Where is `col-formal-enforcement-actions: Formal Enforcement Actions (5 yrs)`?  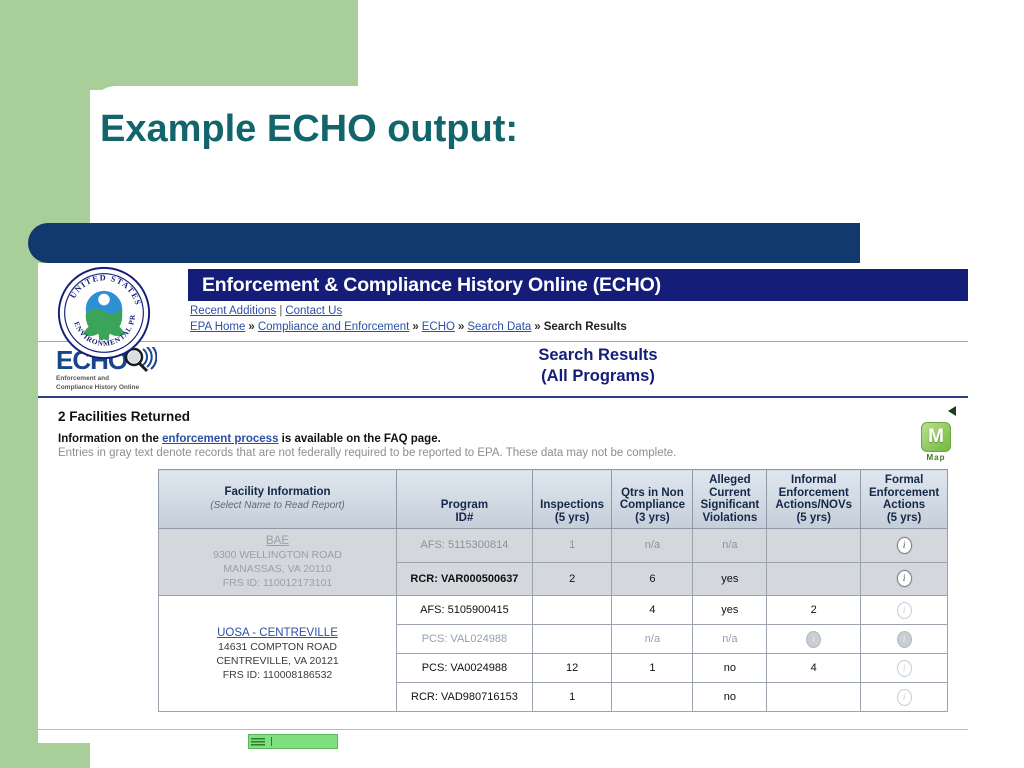
col-formal-enforcement-actions: Formal Enforcement Actions (5 yrs) is located at coordinates (904, 499).